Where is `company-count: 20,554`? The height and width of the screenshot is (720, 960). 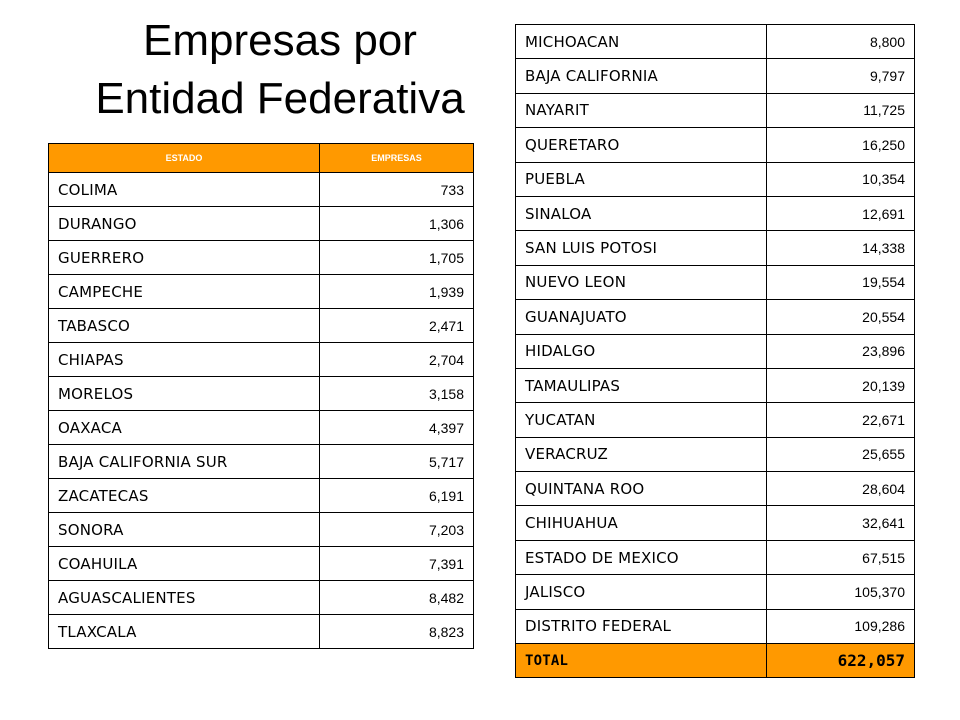 company-count: 20,554 is located at coordinates (840, 317).